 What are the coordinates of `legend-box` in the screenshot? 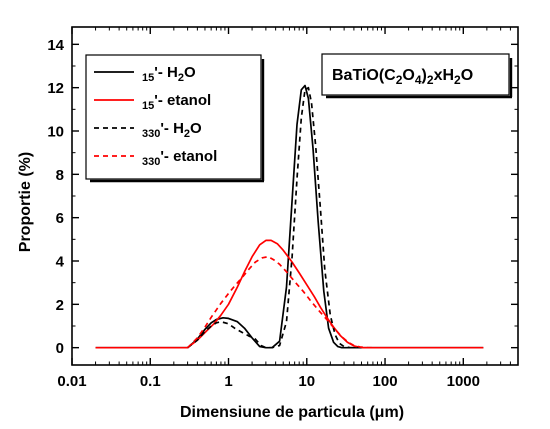 It's located at (173, 117).